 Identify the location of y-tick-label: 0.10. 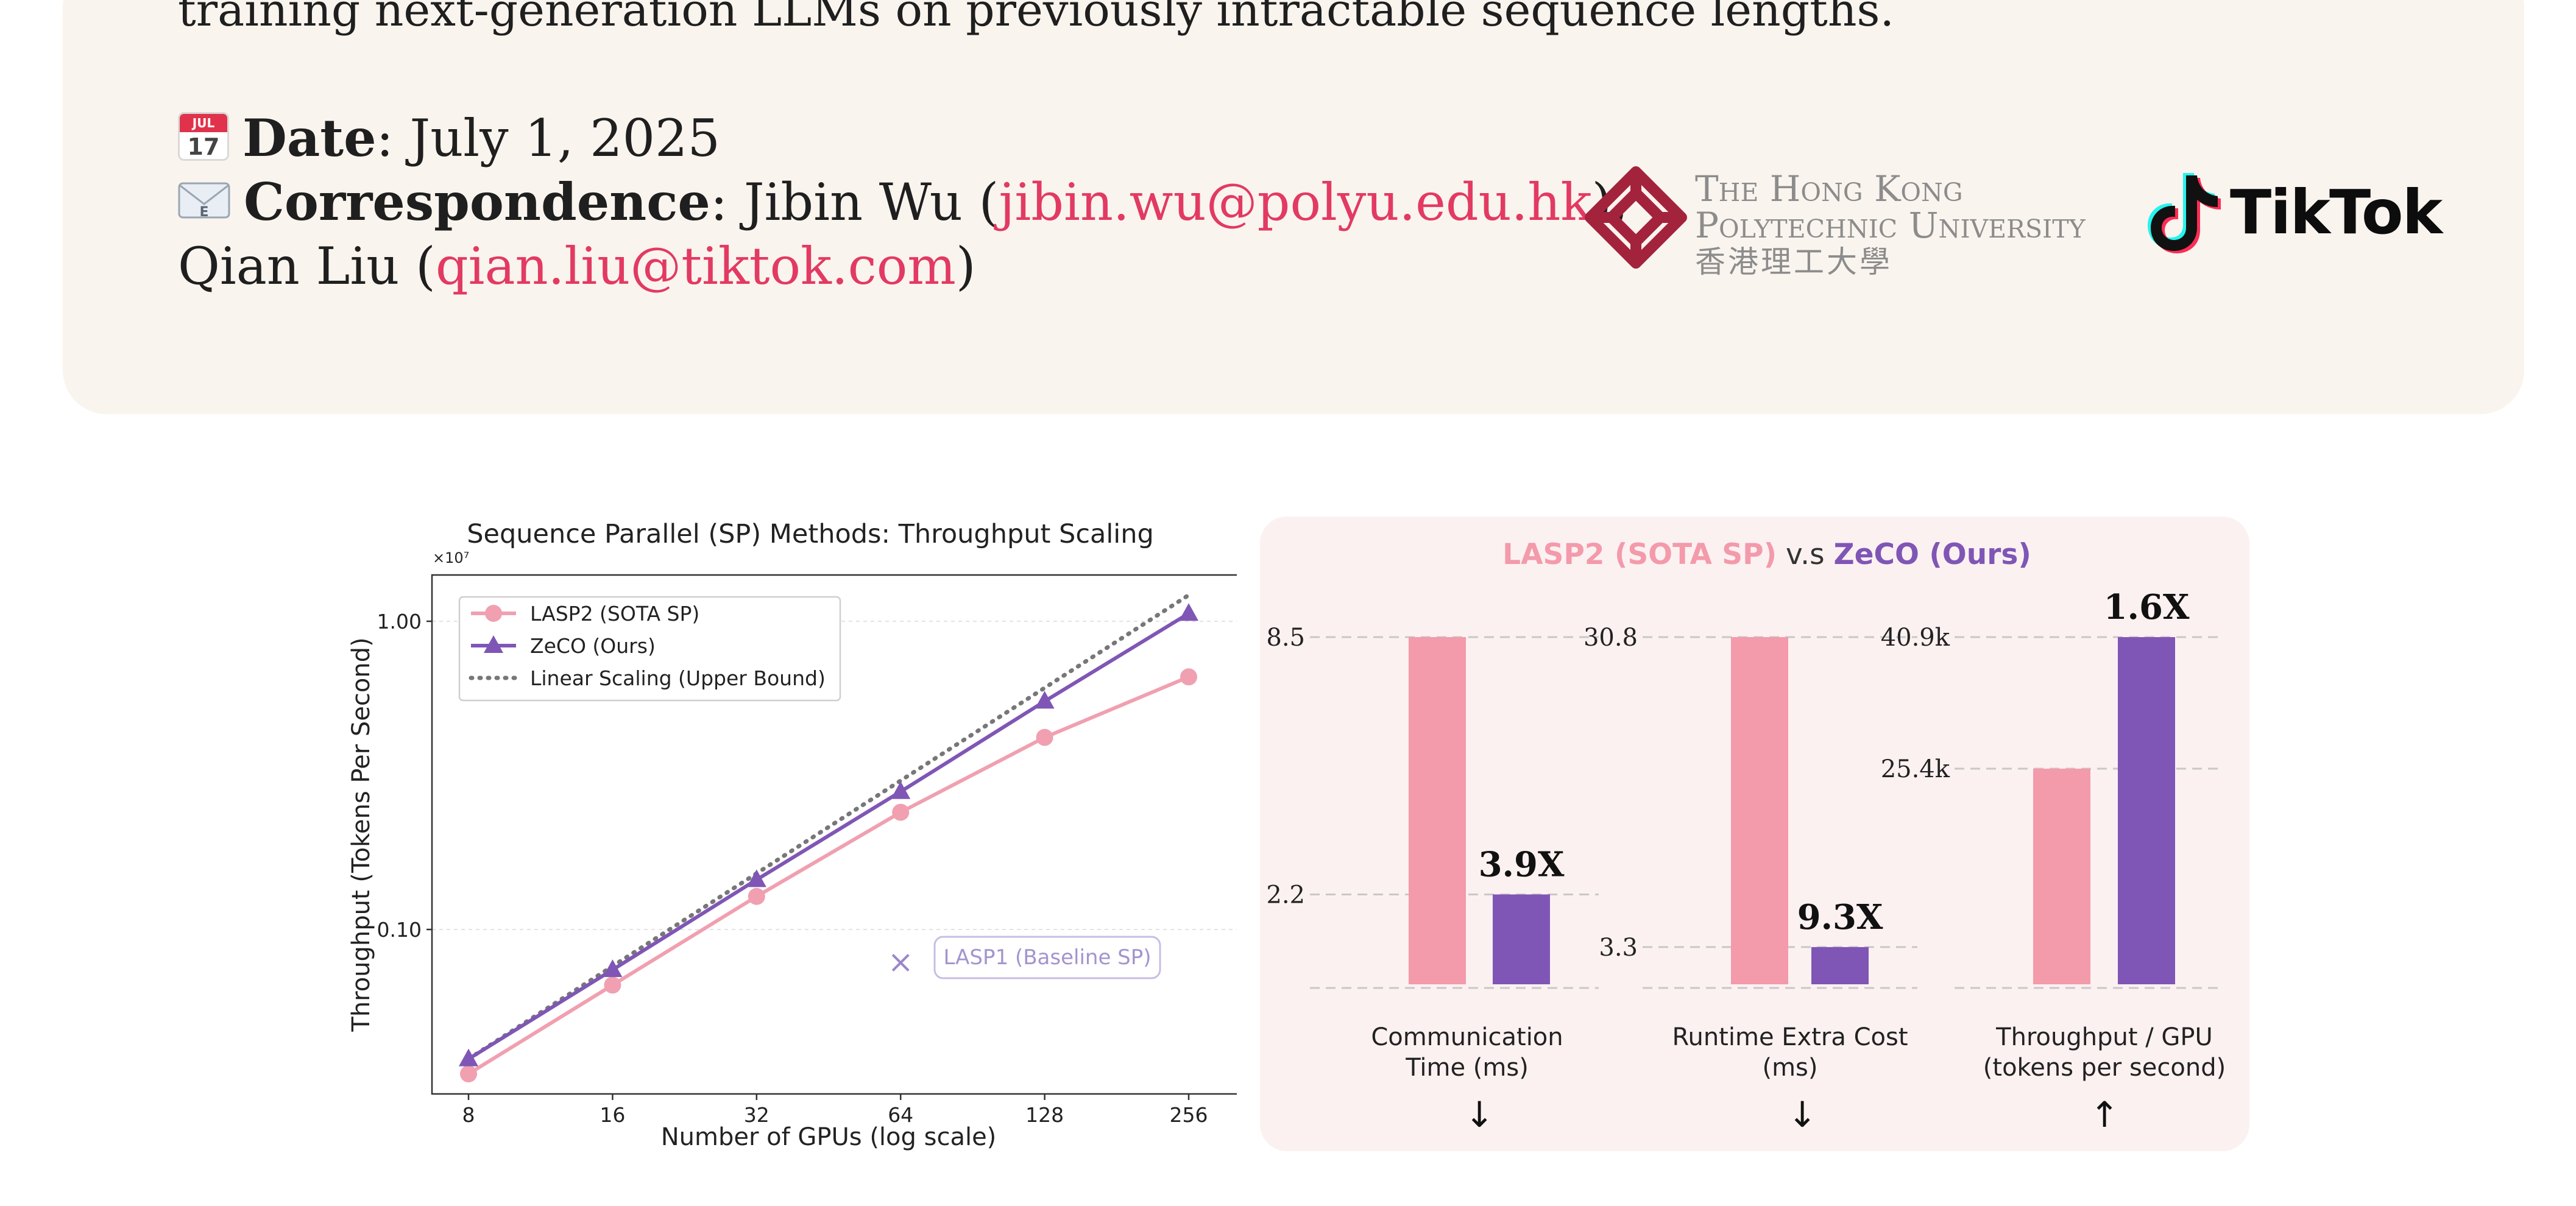
(399, 930).